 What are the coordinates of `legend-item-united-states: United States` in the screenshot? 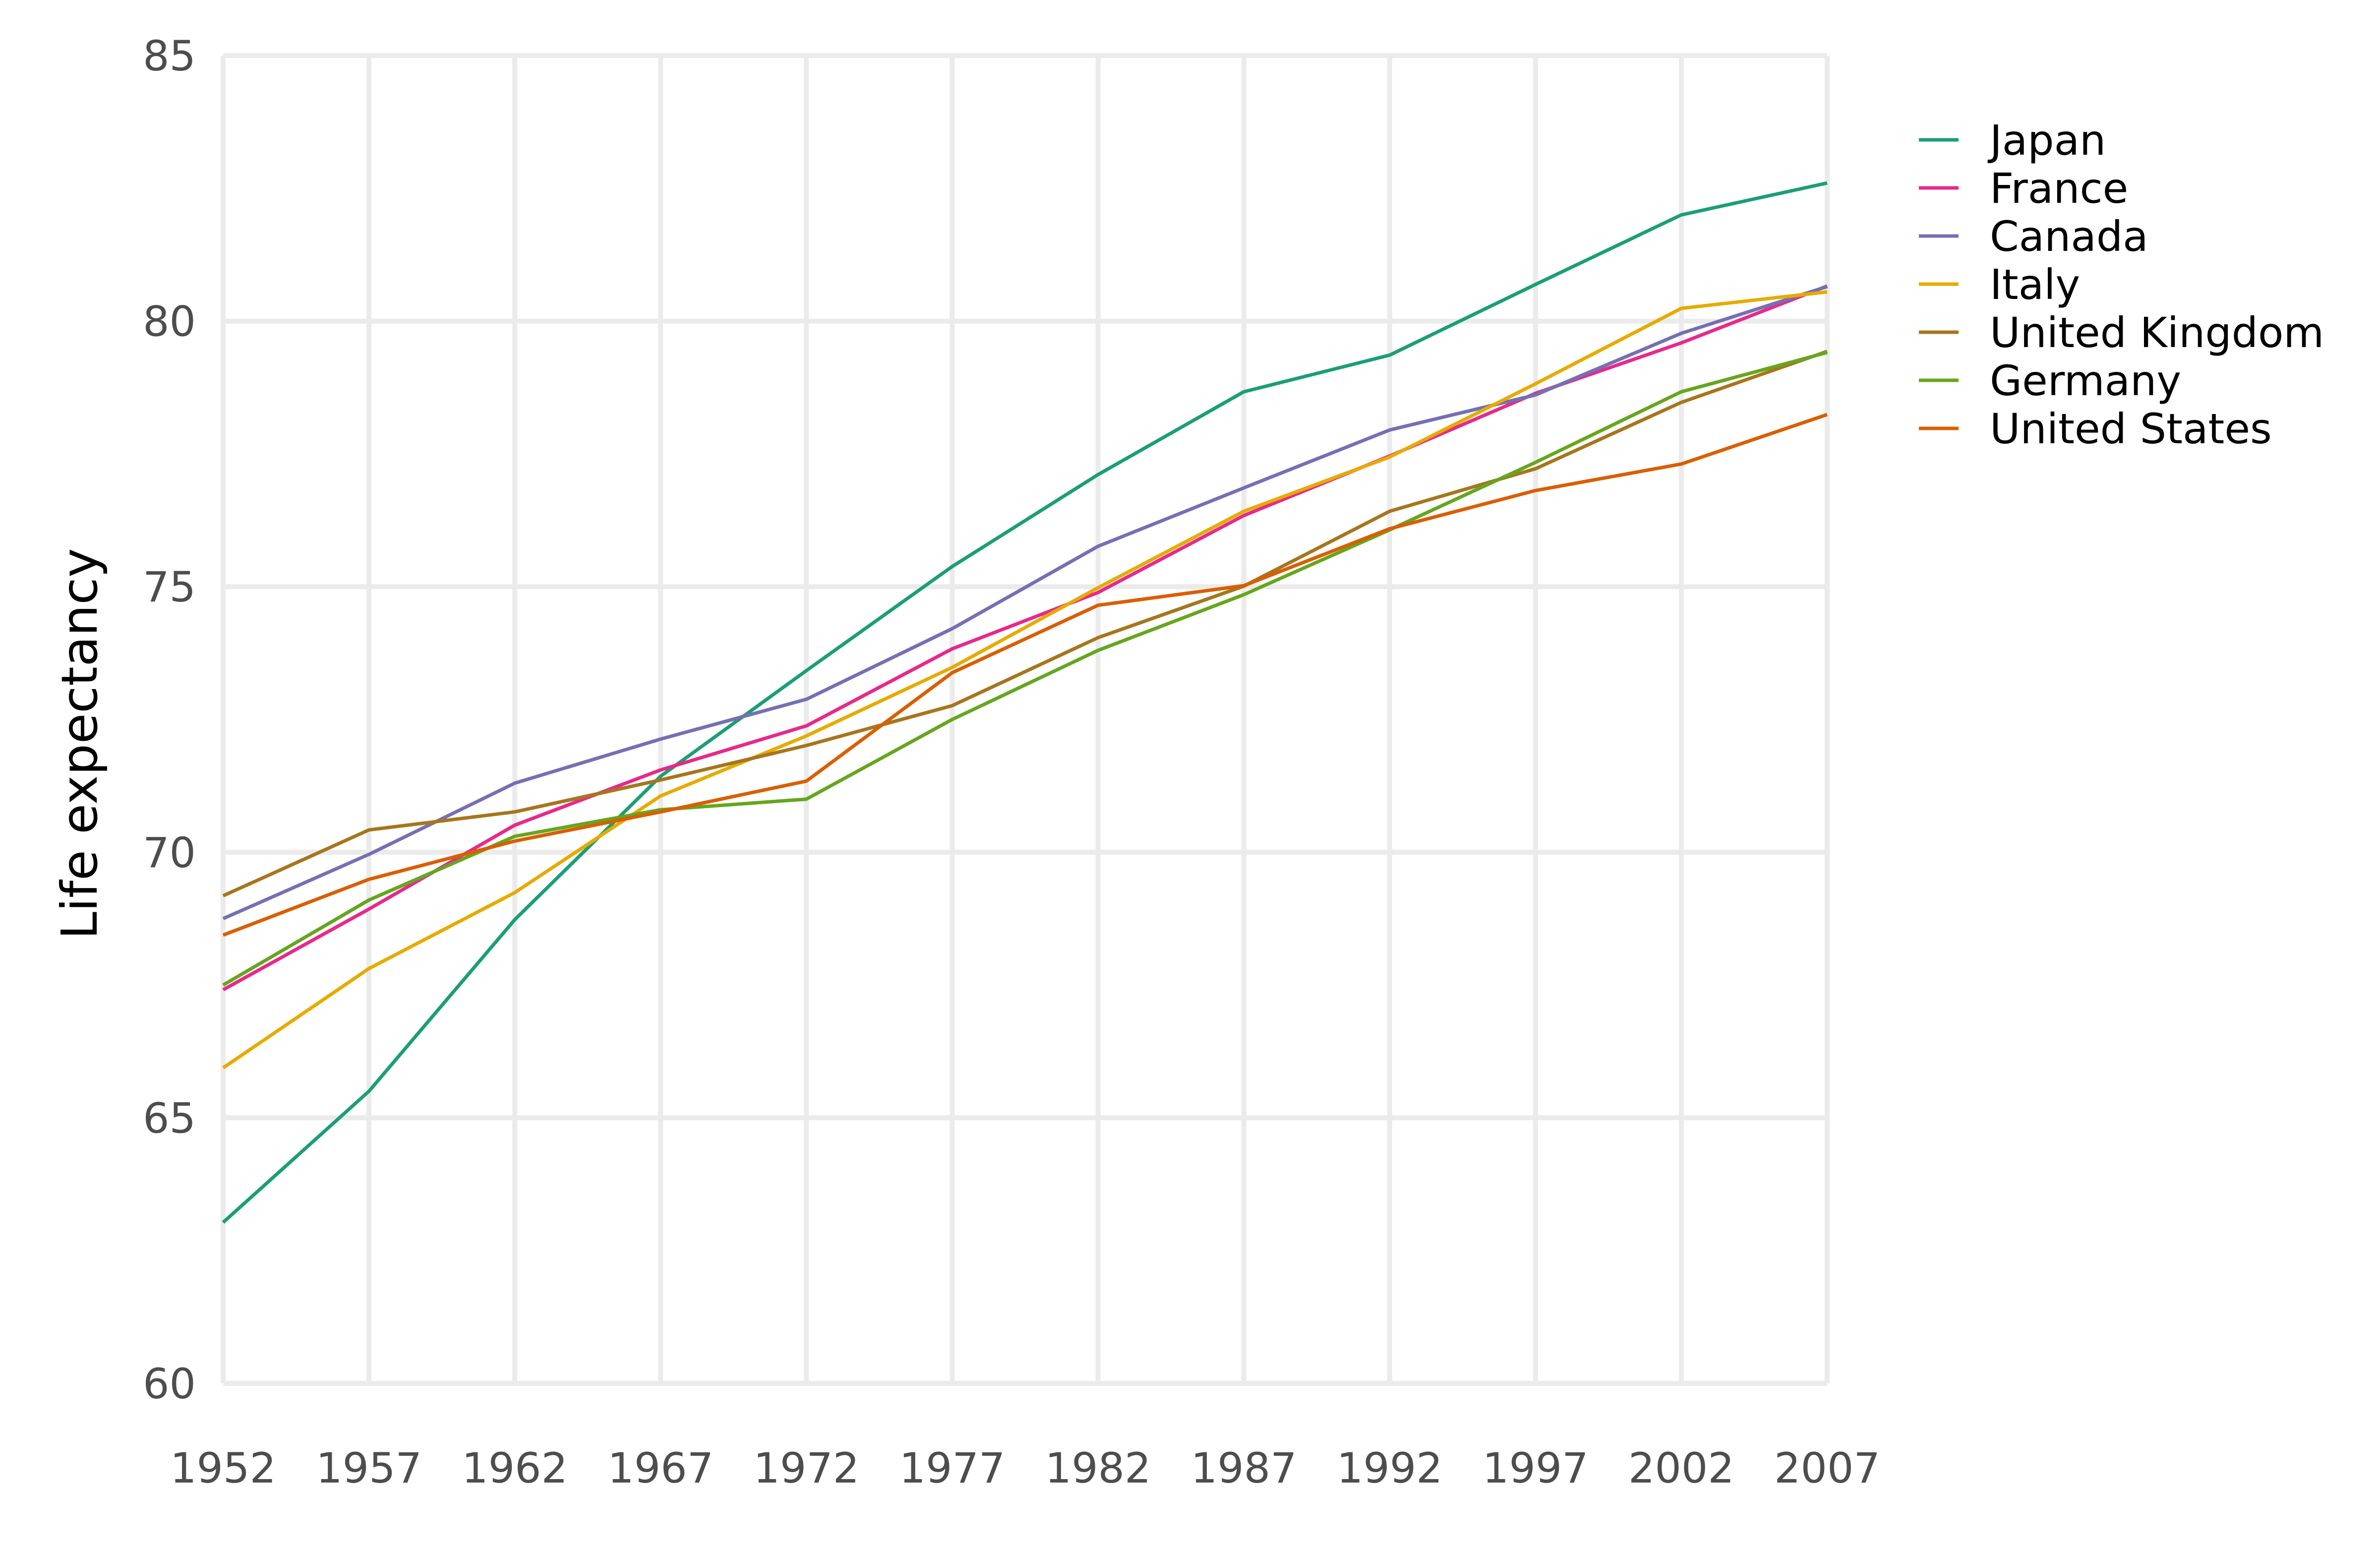 It's located at (2095, 429).